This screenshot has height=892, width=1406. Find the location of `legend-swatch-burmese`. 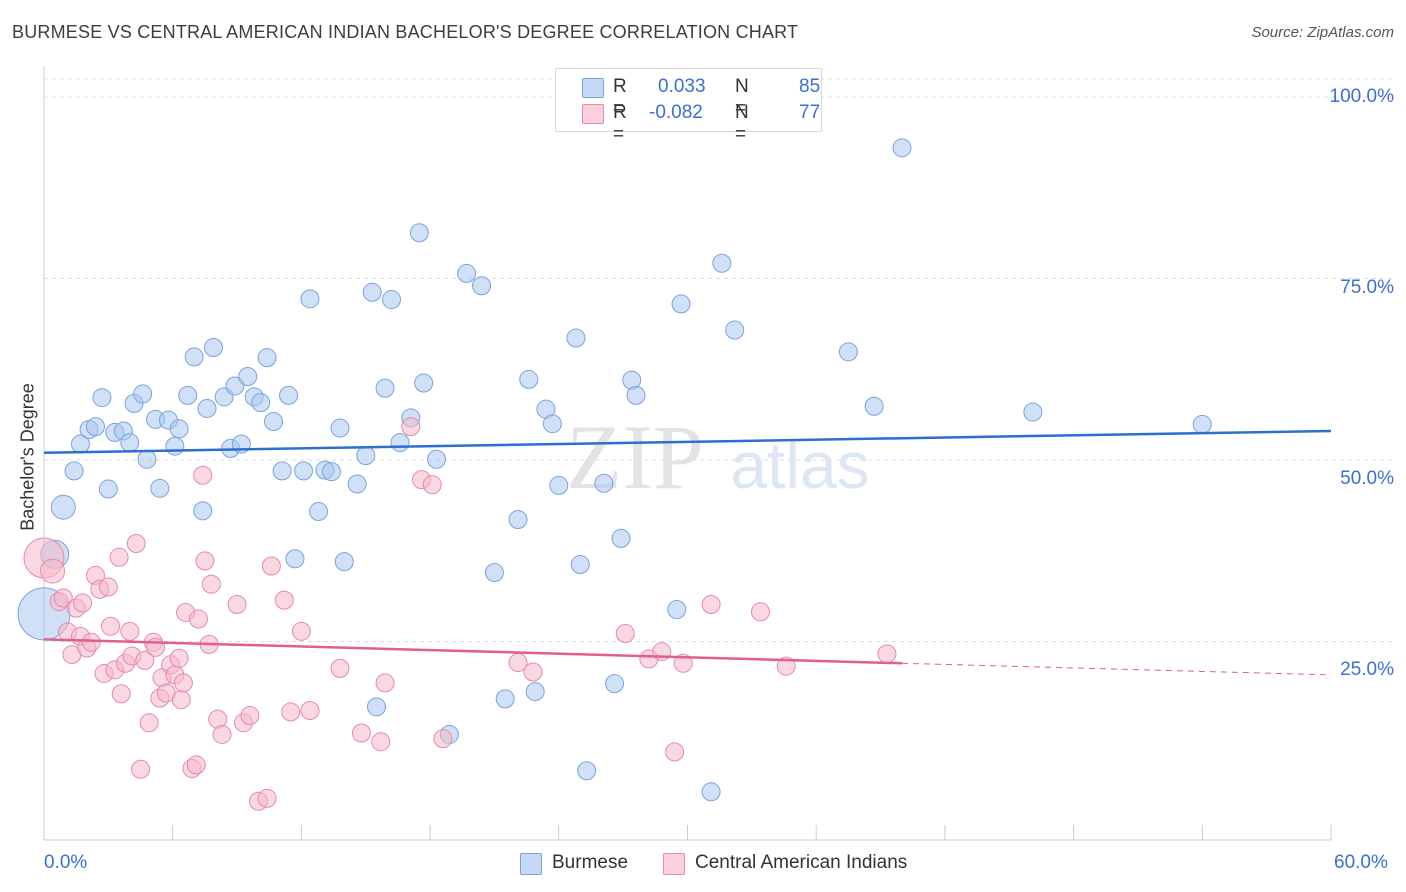

legend-swatch-burmese is located at coordinates (593, 88).